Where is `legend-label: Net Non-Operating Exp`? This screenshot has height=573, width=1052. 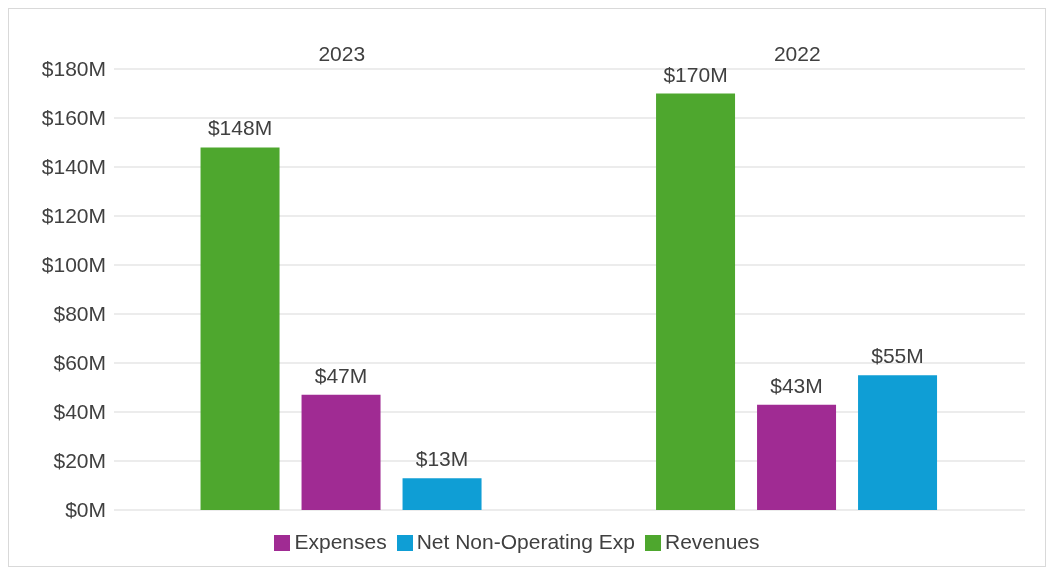
legend-label: Net Non-Operating Exp is located at coordinates (525, 541).